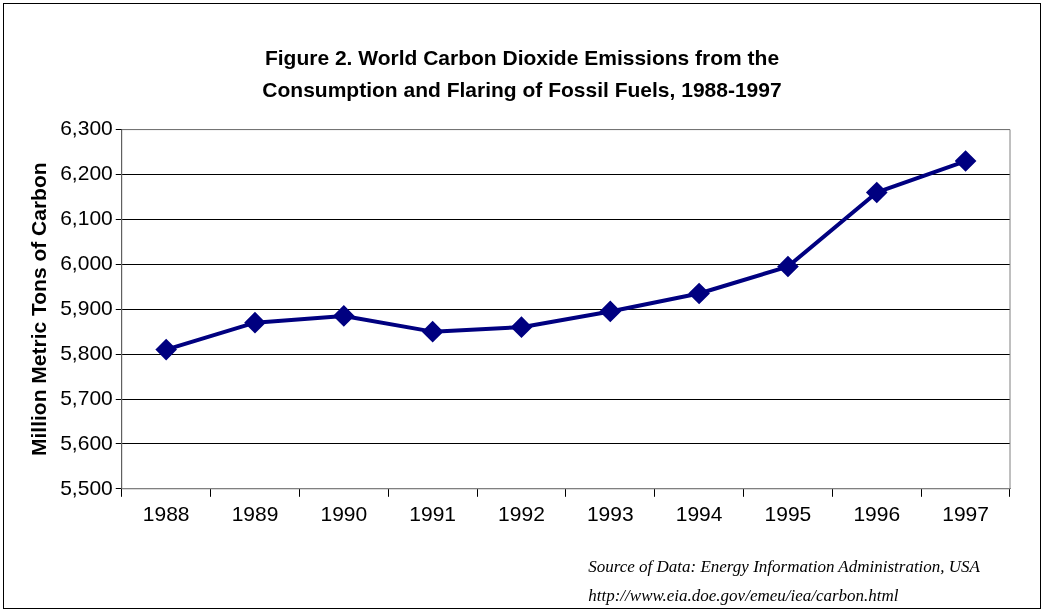  I want to click on chart-title: Figure 2. World Carbon Dioxide Emissions from the Consumption and Flaring of Fossil Fuels, 1988-1997, so click(522, 74).